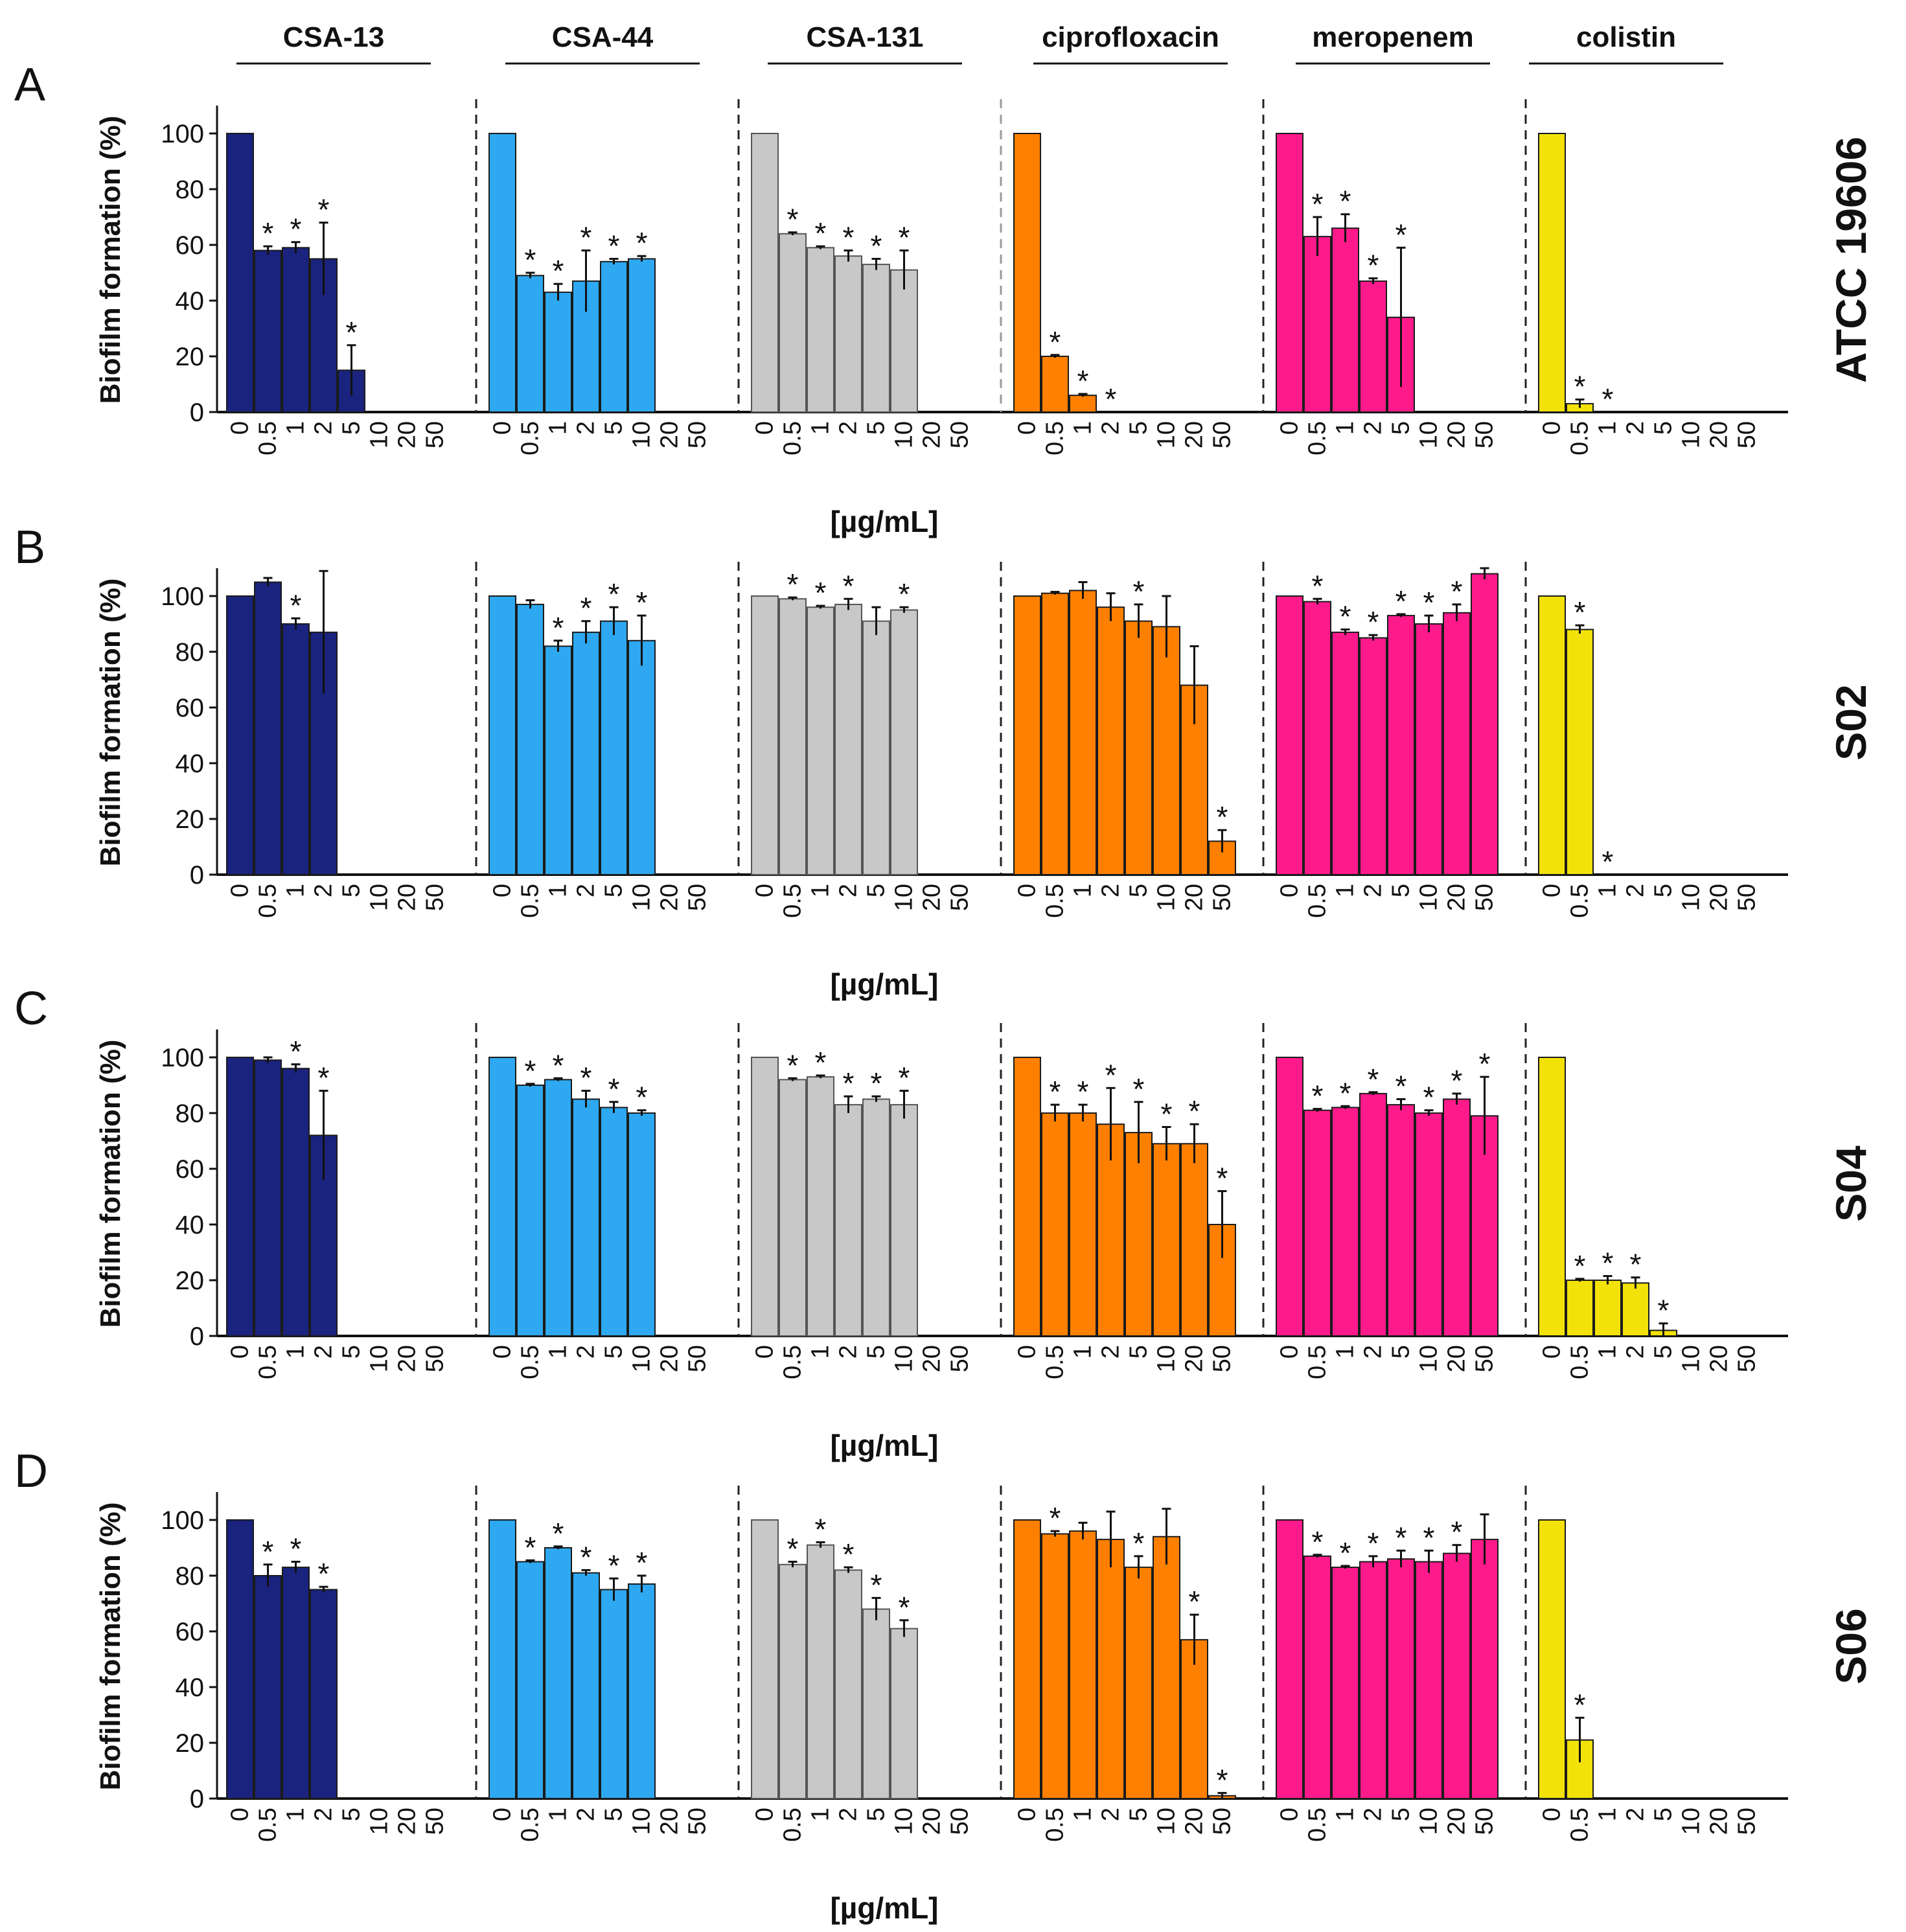 This screenshot has height=1932, width=1906. Describe the element at coordinates (599, 1679) in the screenshot. I see `series-CSA-44: 0 * 0.5 * 1 * 2 * 5 * 10 20 50` at that location.